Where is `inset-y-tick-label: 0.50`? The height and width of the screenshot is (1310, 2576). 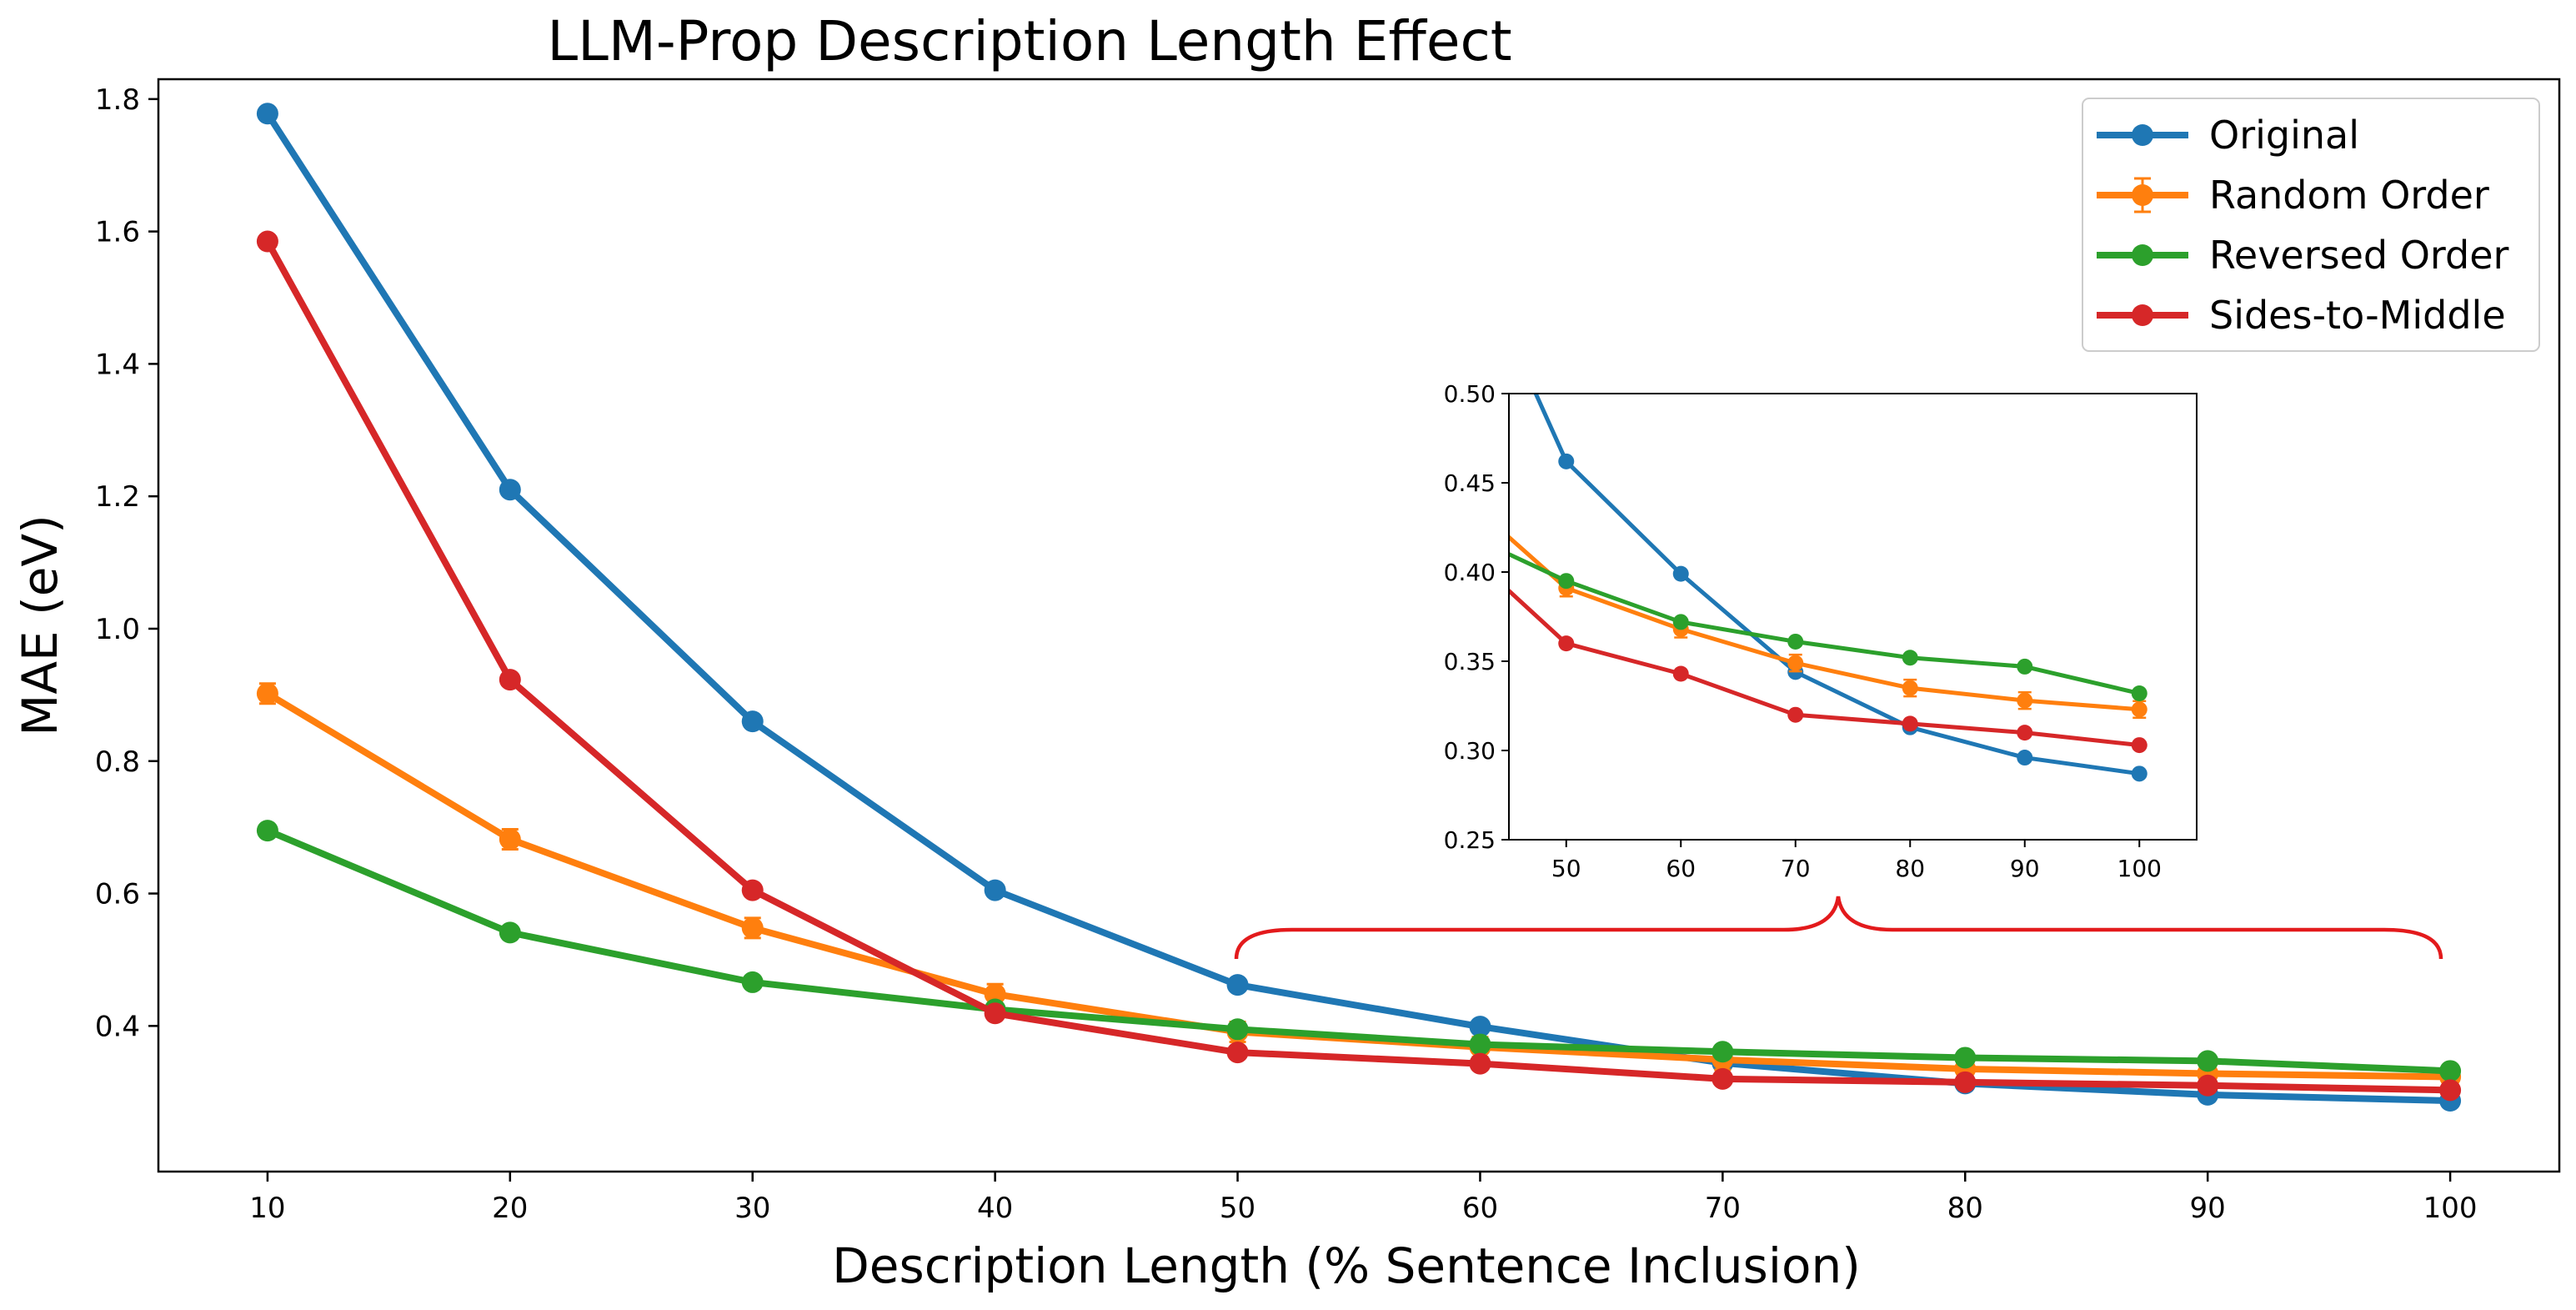
inset-y-tick-label: 0.50 is located at coordinates (1470, 394).